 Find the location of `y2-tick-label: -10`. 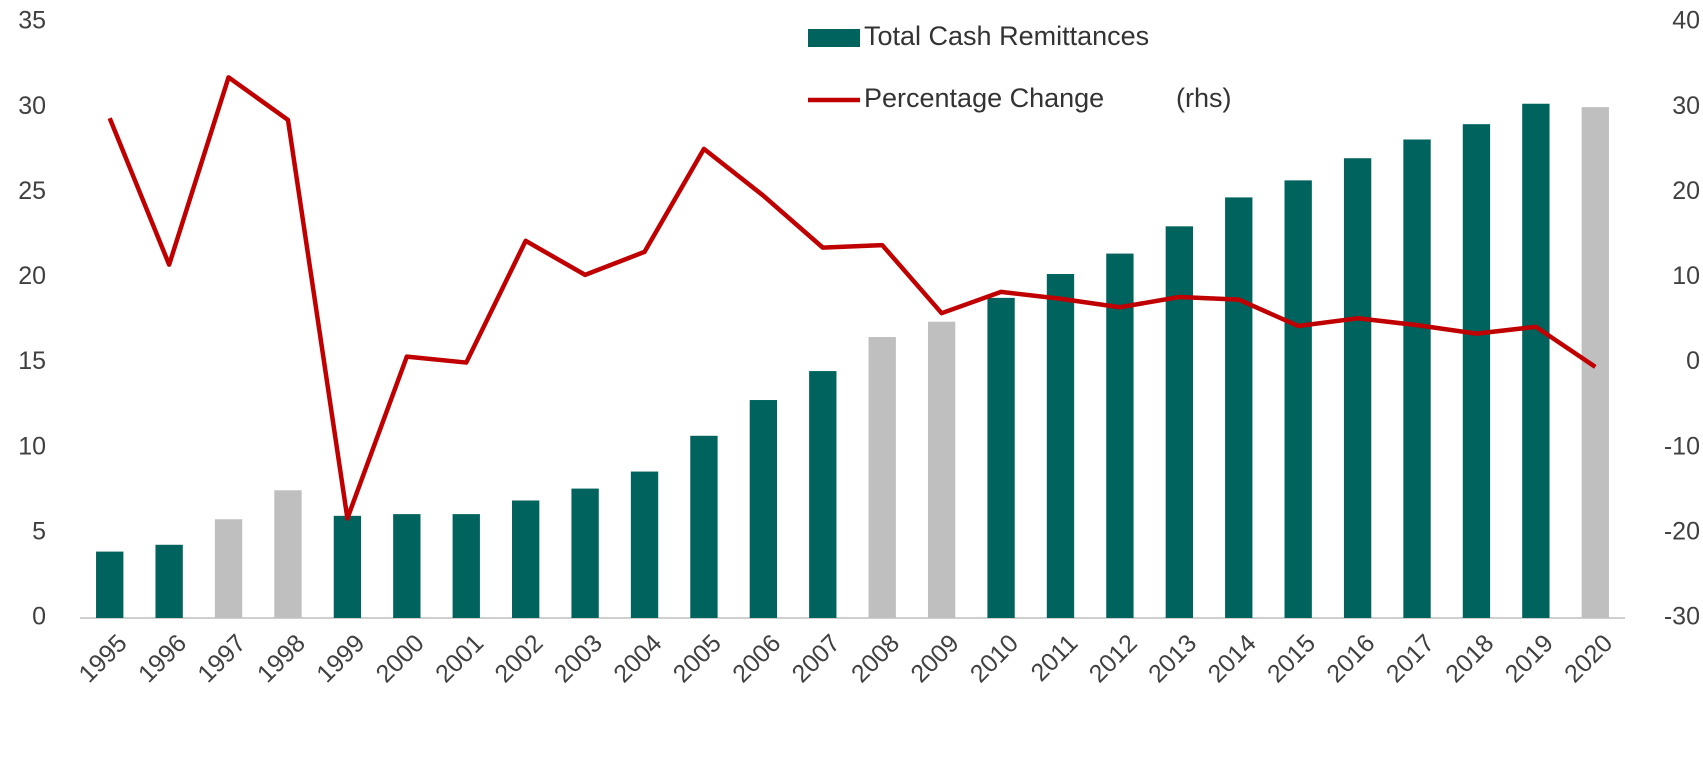

y2-tick-label: -10 is located at coordinates (1682, 446).